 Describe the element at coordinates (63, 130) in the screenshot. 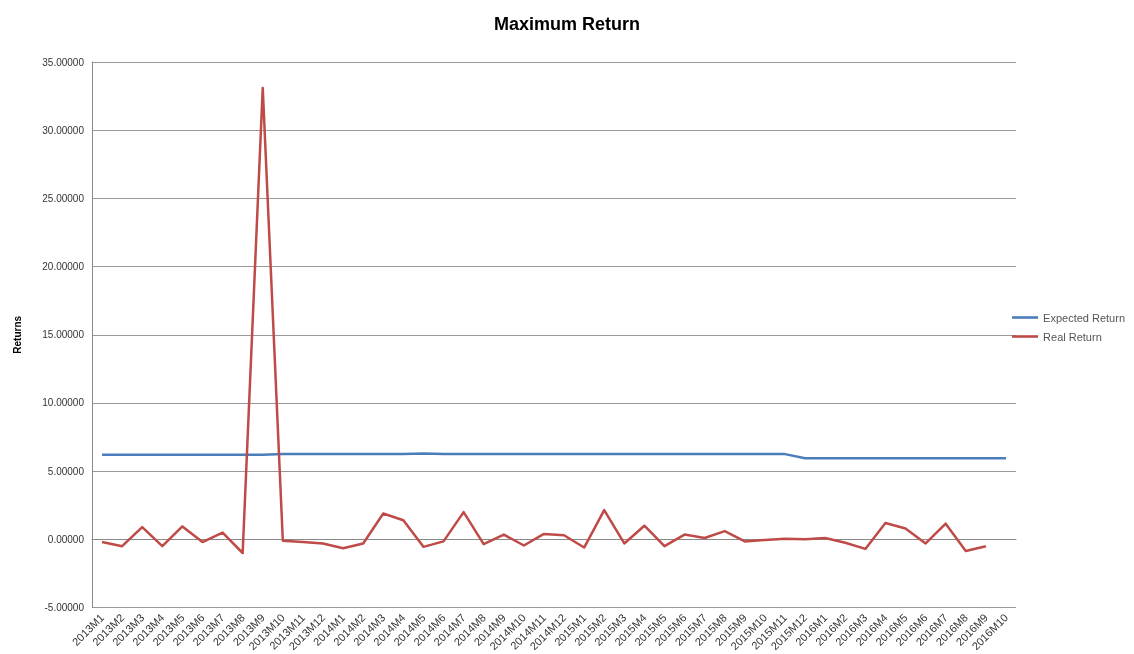

I see `y-tick-label: 30.00000` at that location.